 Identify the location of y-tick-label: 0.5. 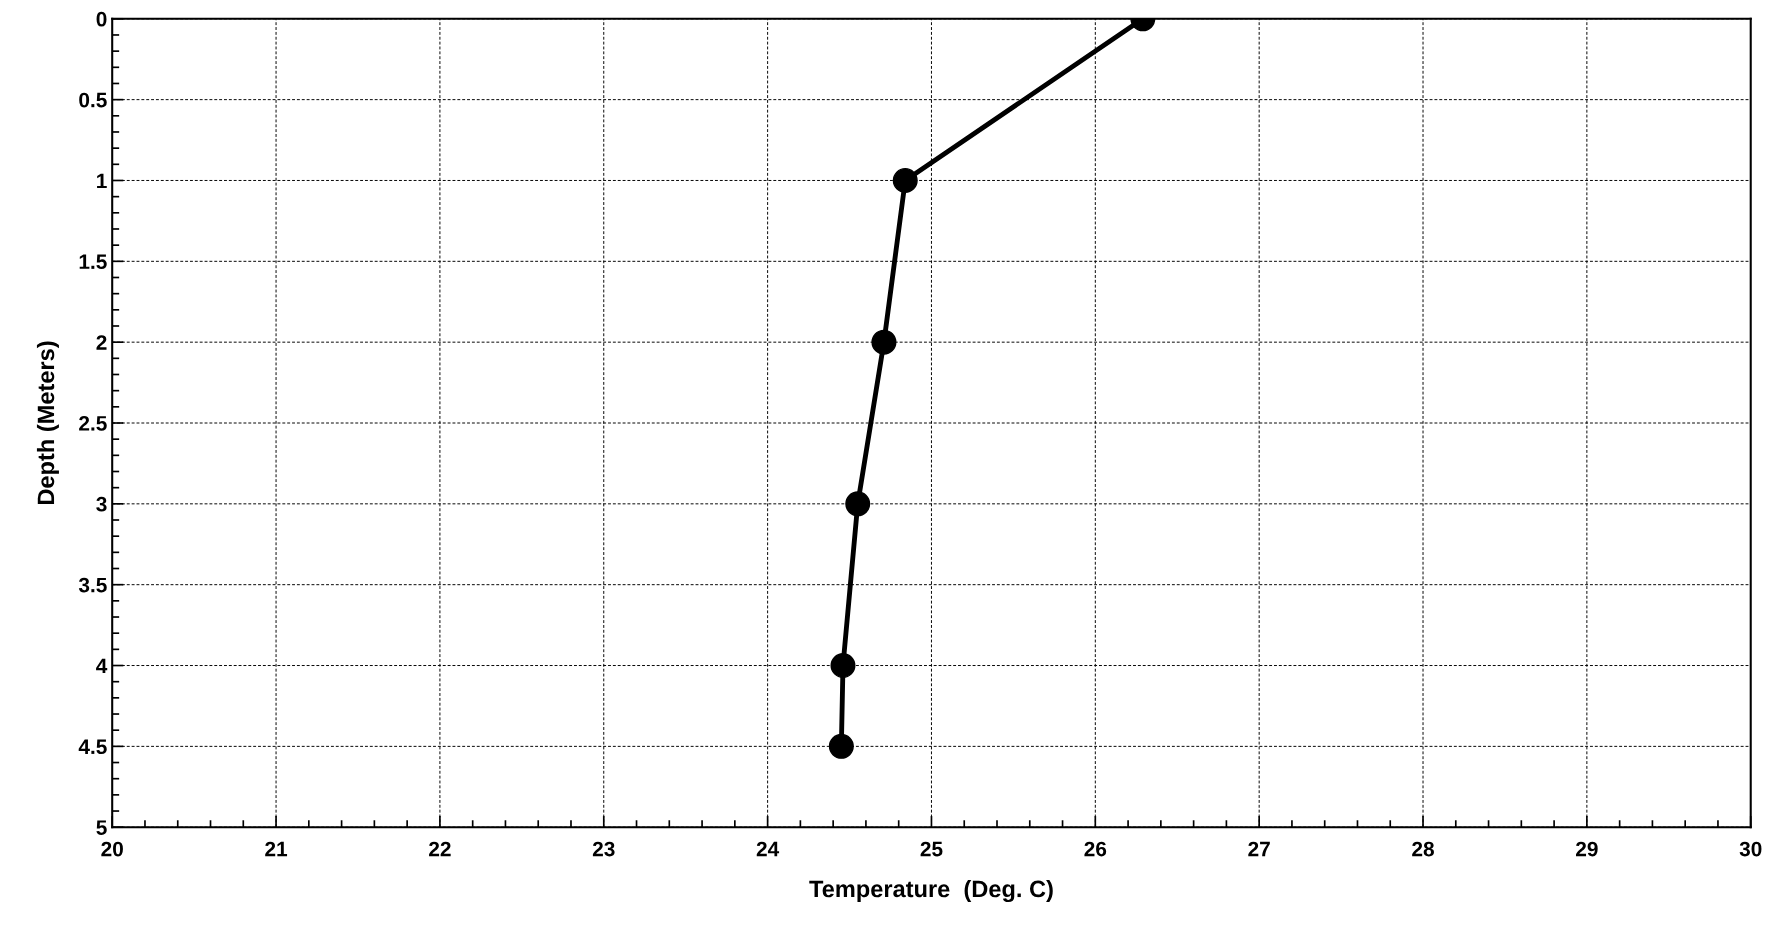
(93, 100).